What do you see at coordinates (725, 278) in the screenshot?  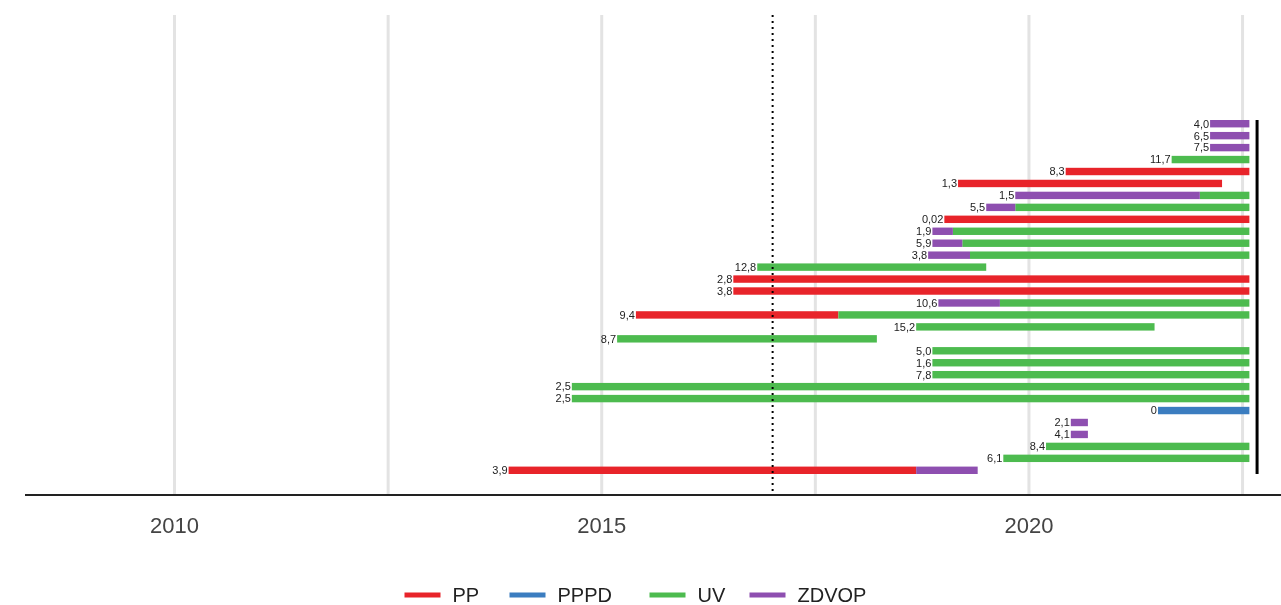 I see `y-tick-label: 2,8` at bounding box center [725, 278].